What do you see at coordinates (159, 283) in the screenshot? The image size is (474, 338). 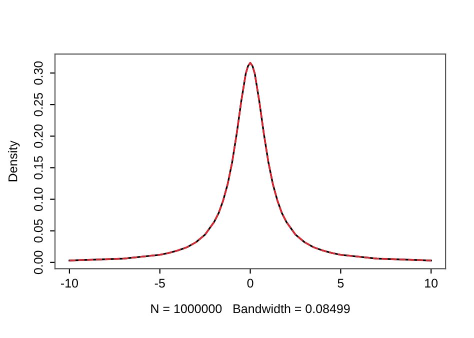 I see `x-tick-label: -5` at bounding box center [159, 283].